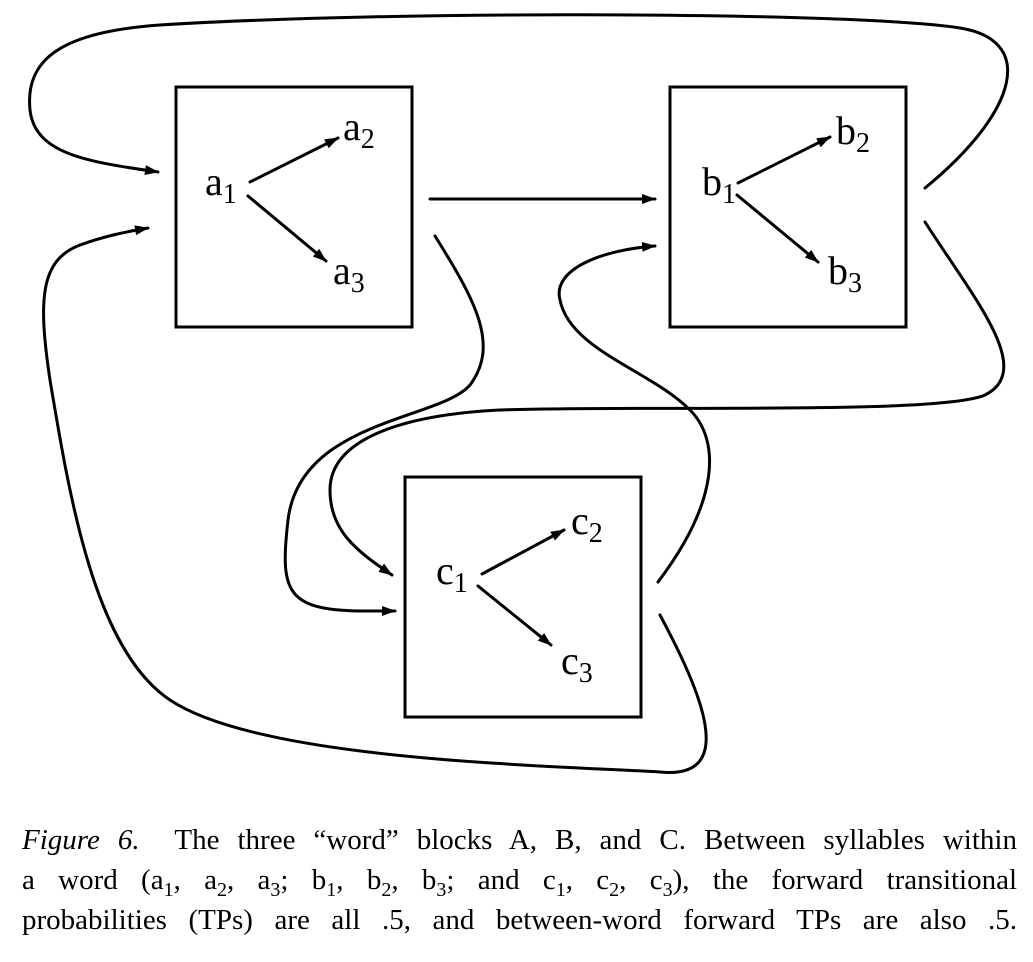 Image resolution: width=1033 pixels, height=962 pixels. I want to click on syllable-a1: a1, so click(221, 184).